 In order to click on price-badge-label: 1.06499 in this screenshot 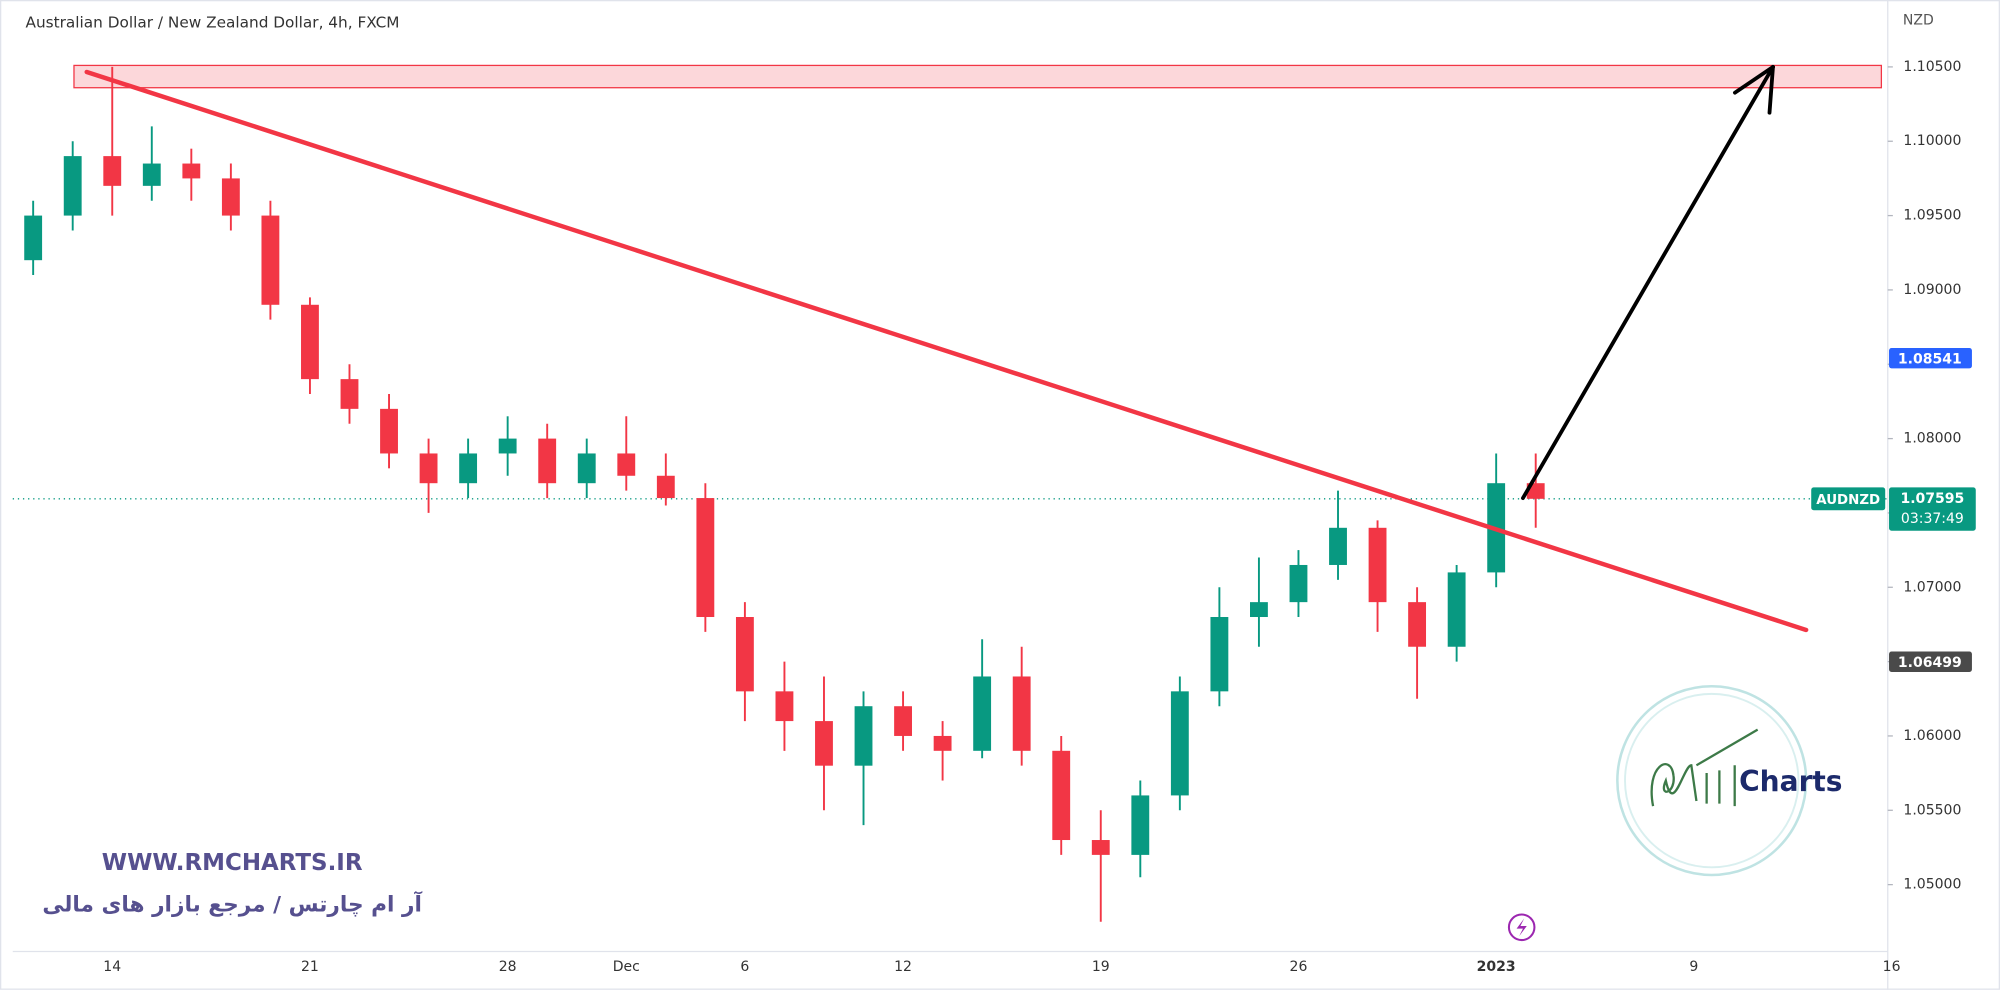, I will do `click(1930, 663)`.